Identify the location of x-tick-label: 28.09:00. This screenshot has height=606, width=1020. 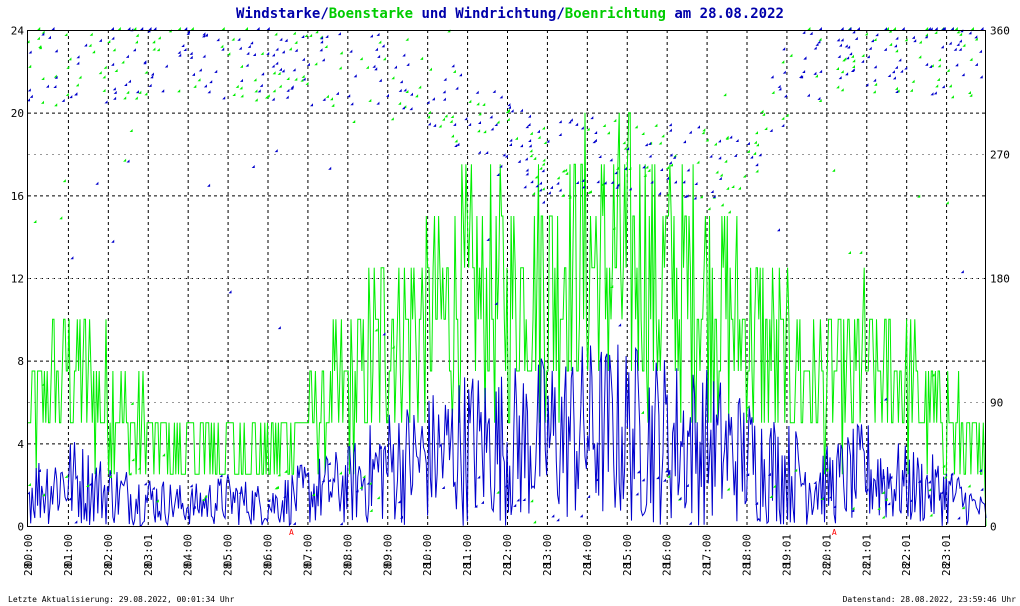
(387, 555).